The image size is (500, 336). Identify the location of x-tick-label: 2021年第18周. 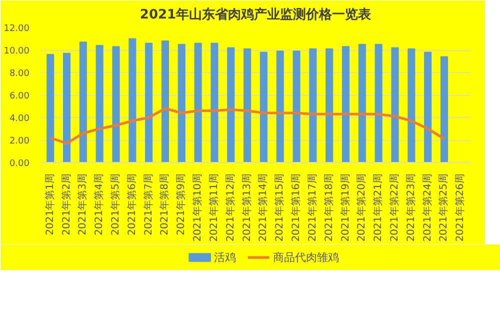
(328, 207).